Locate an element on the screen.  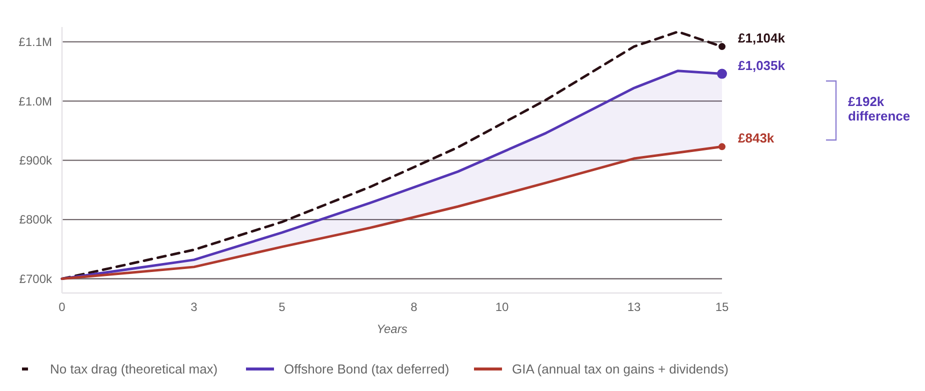
x-tick-label: 0 is located at coordinates (62, 307).